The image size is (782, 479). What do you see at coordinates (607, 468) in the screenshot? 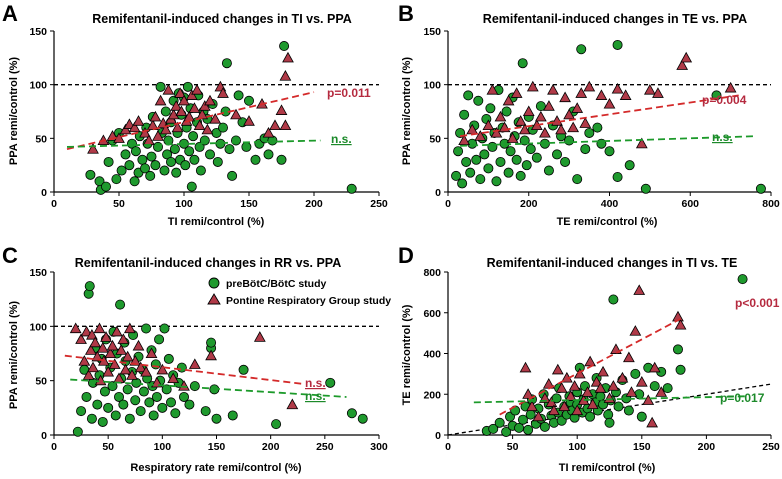
I see `panel-d-xlabel: TI remi/control (%)` at bounding box center [607, 468].